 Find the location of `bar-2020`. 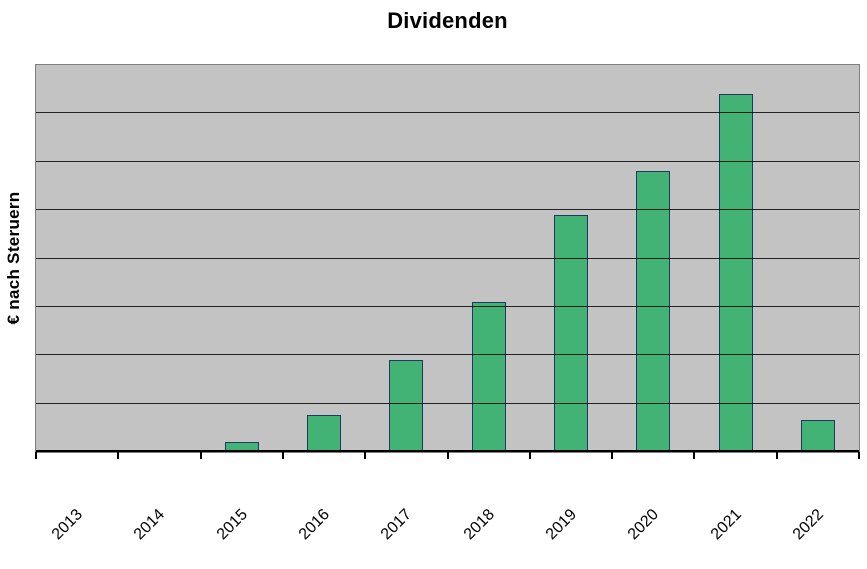

bar-2020 is located at coordinates (653, 311).